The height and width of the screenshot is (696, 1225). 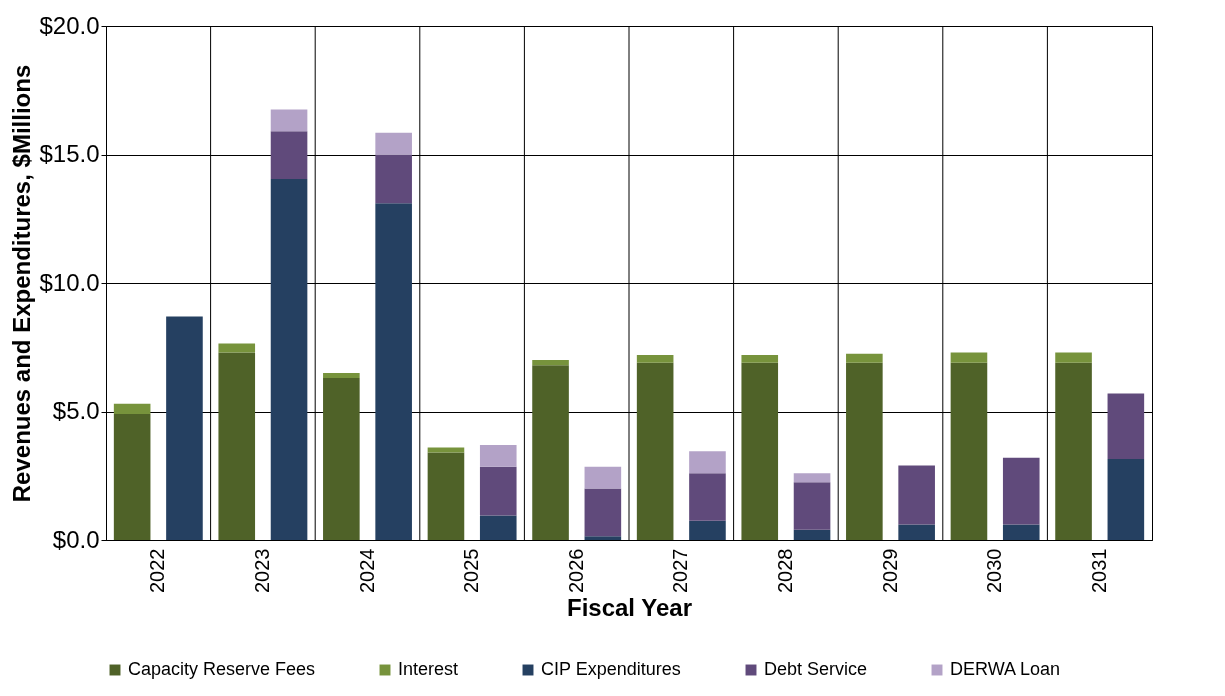 What do you see at coordinates (816, 669) in the screenshot?
I see `legend-label: Debt Service` at bounding box center [816, 669].